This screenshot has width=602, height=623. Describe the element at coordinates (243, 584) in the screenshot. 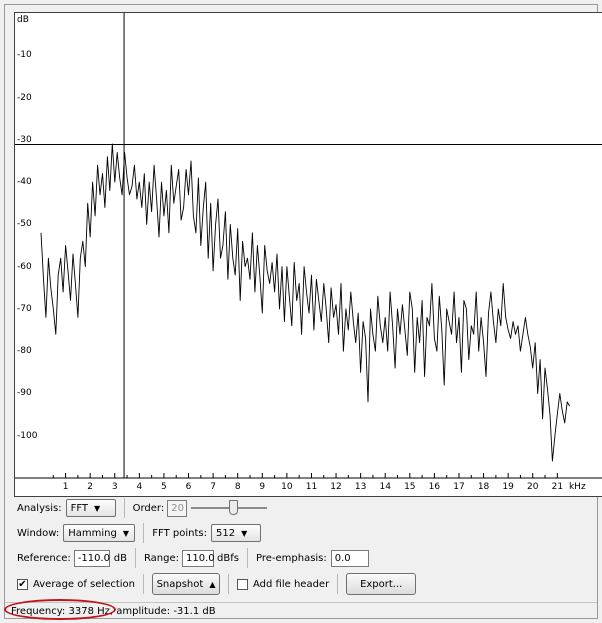

I see `add-header-checkbox` at that location.